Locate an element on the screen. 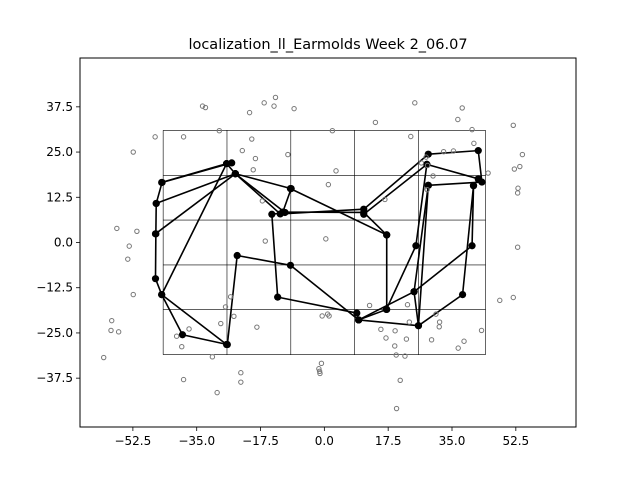 The height and width of the screenshot is (480, 640). y-tick-label: −25.0 is located at coordinates (54, 333).